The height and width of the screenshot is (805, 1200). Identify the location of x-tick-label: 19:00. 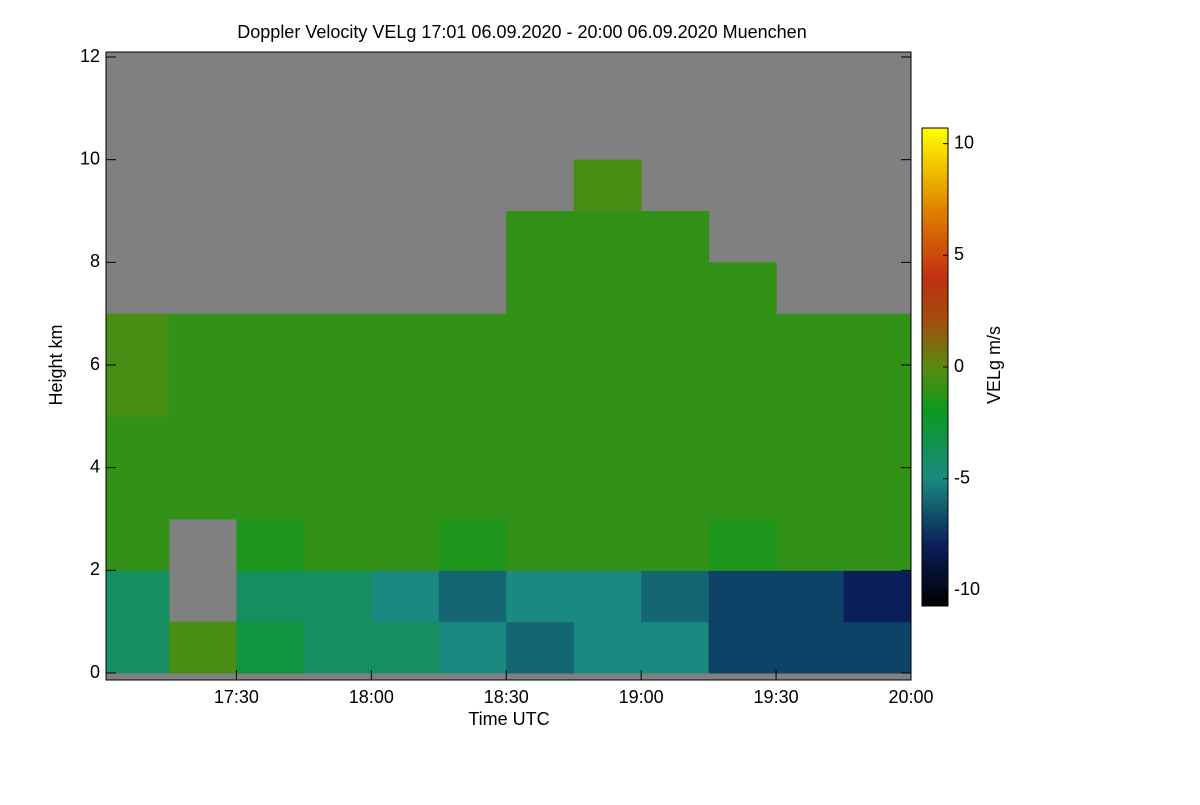
(641, 697).